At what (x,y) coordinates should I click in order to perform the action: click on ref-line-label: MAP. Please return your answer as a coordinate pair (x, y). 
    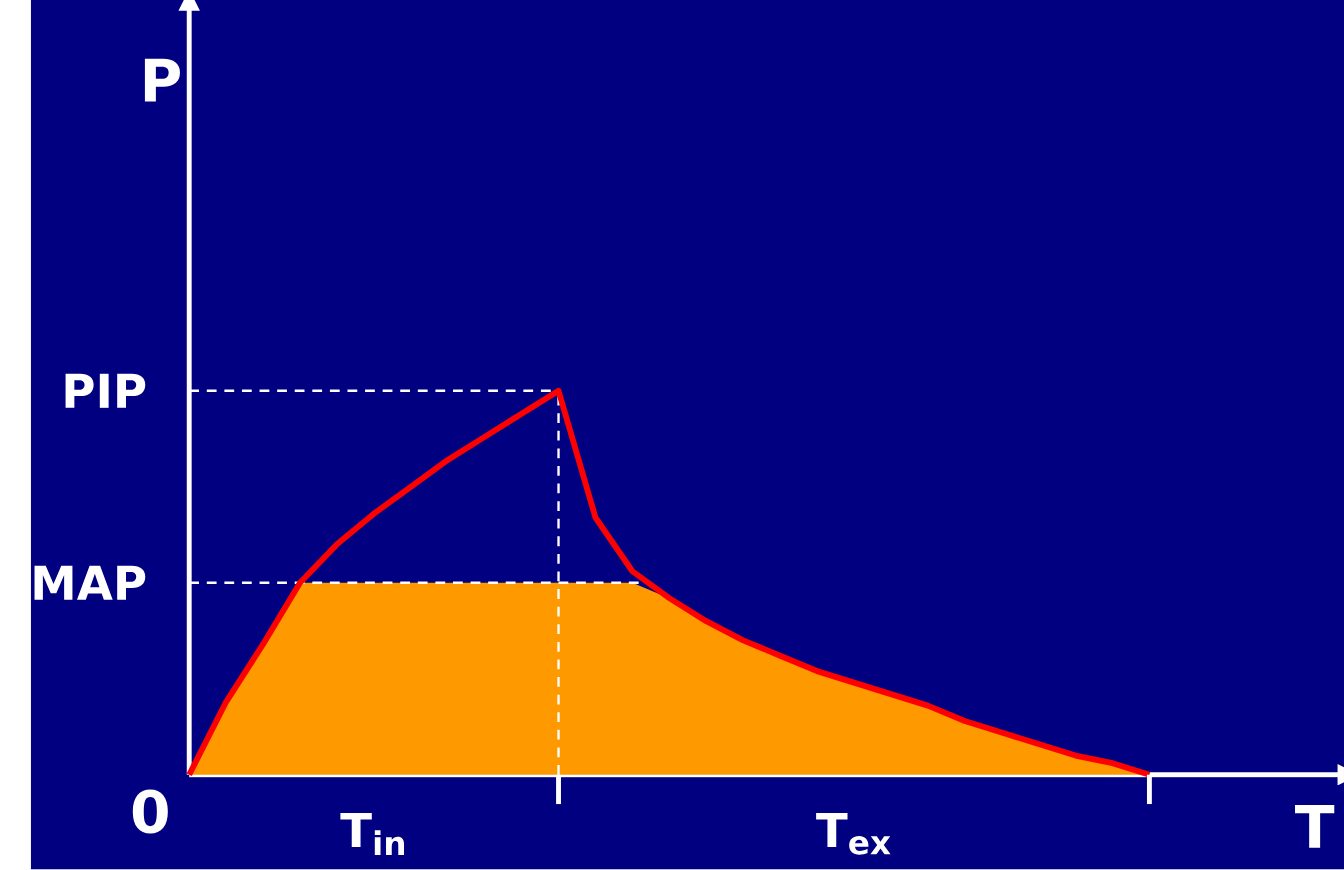
    Looking at the image, I should click on (90, 583).